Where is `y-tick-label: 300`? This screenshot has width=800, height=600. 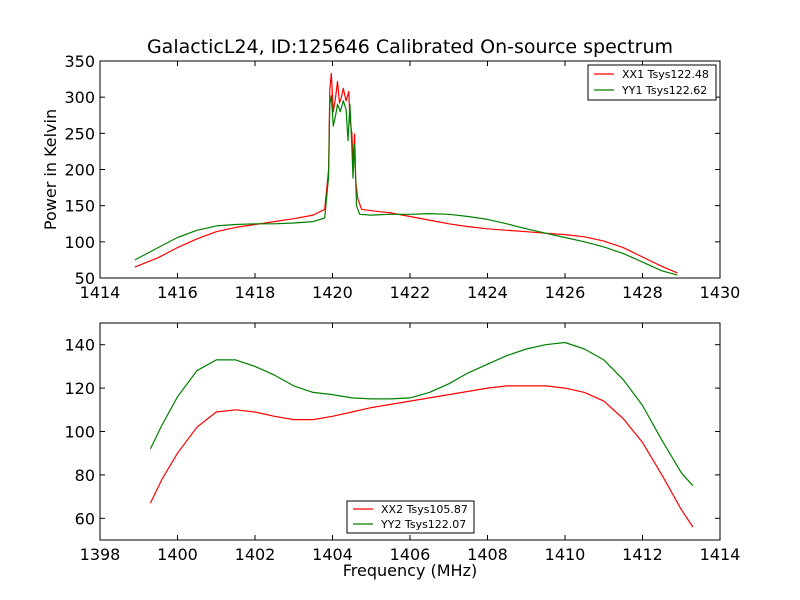
y-tick-label: 300 is located at coordinates (79, 97).